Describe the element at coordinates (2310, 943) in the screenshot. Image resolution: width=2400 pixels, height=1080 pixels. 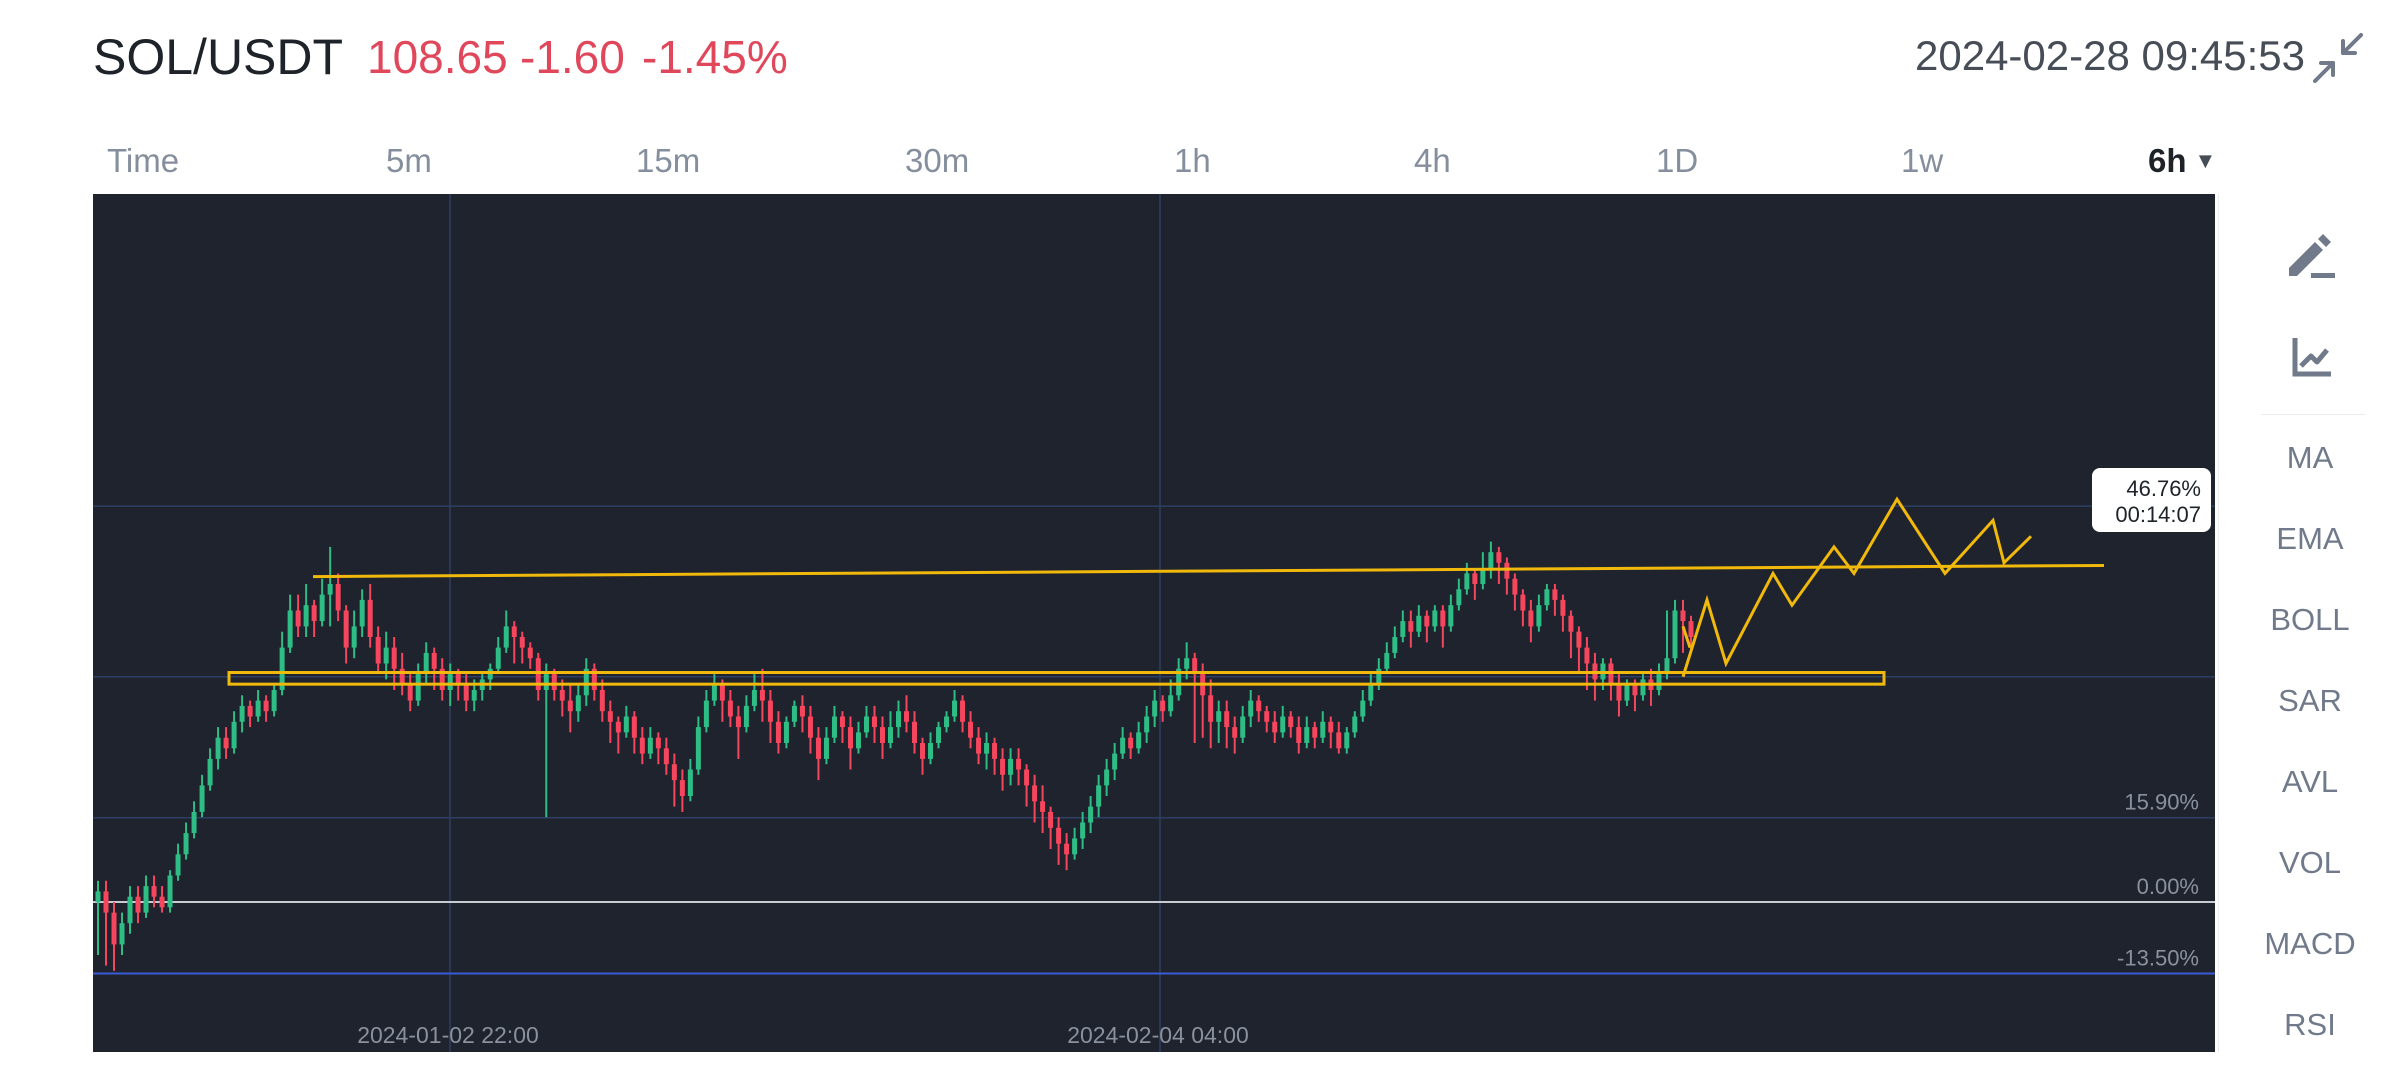
I see `indicator-macd: MACD` at that location.